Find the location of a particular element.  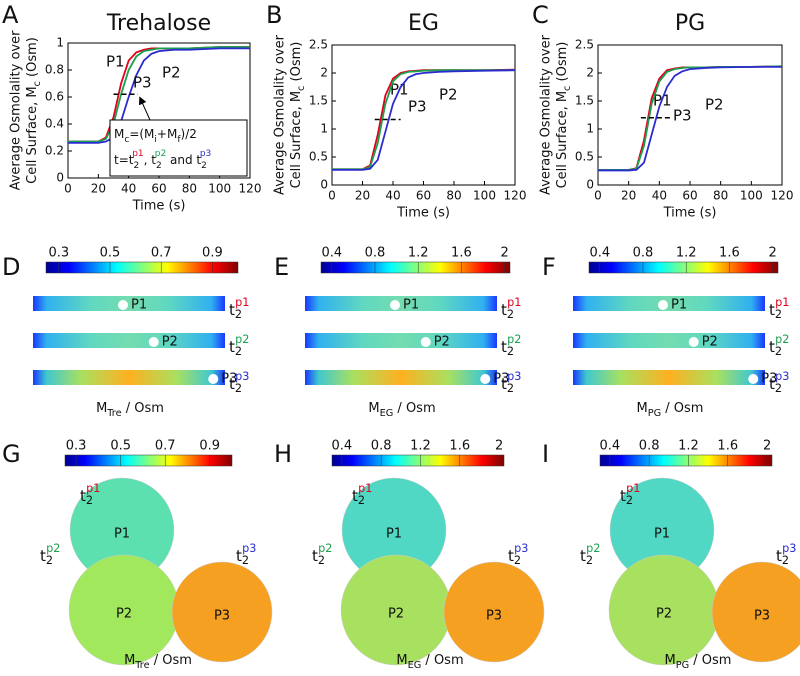

time-label: t2p3 is located at coordinates (511, 382).